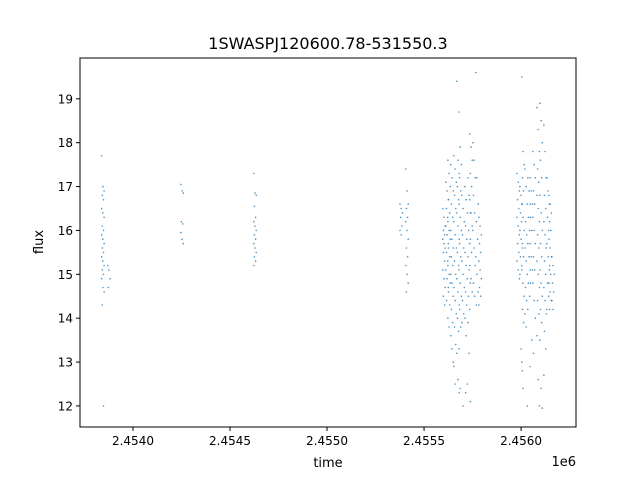  I want to click on x-tick-label: 2.4555, so click(424, 441).